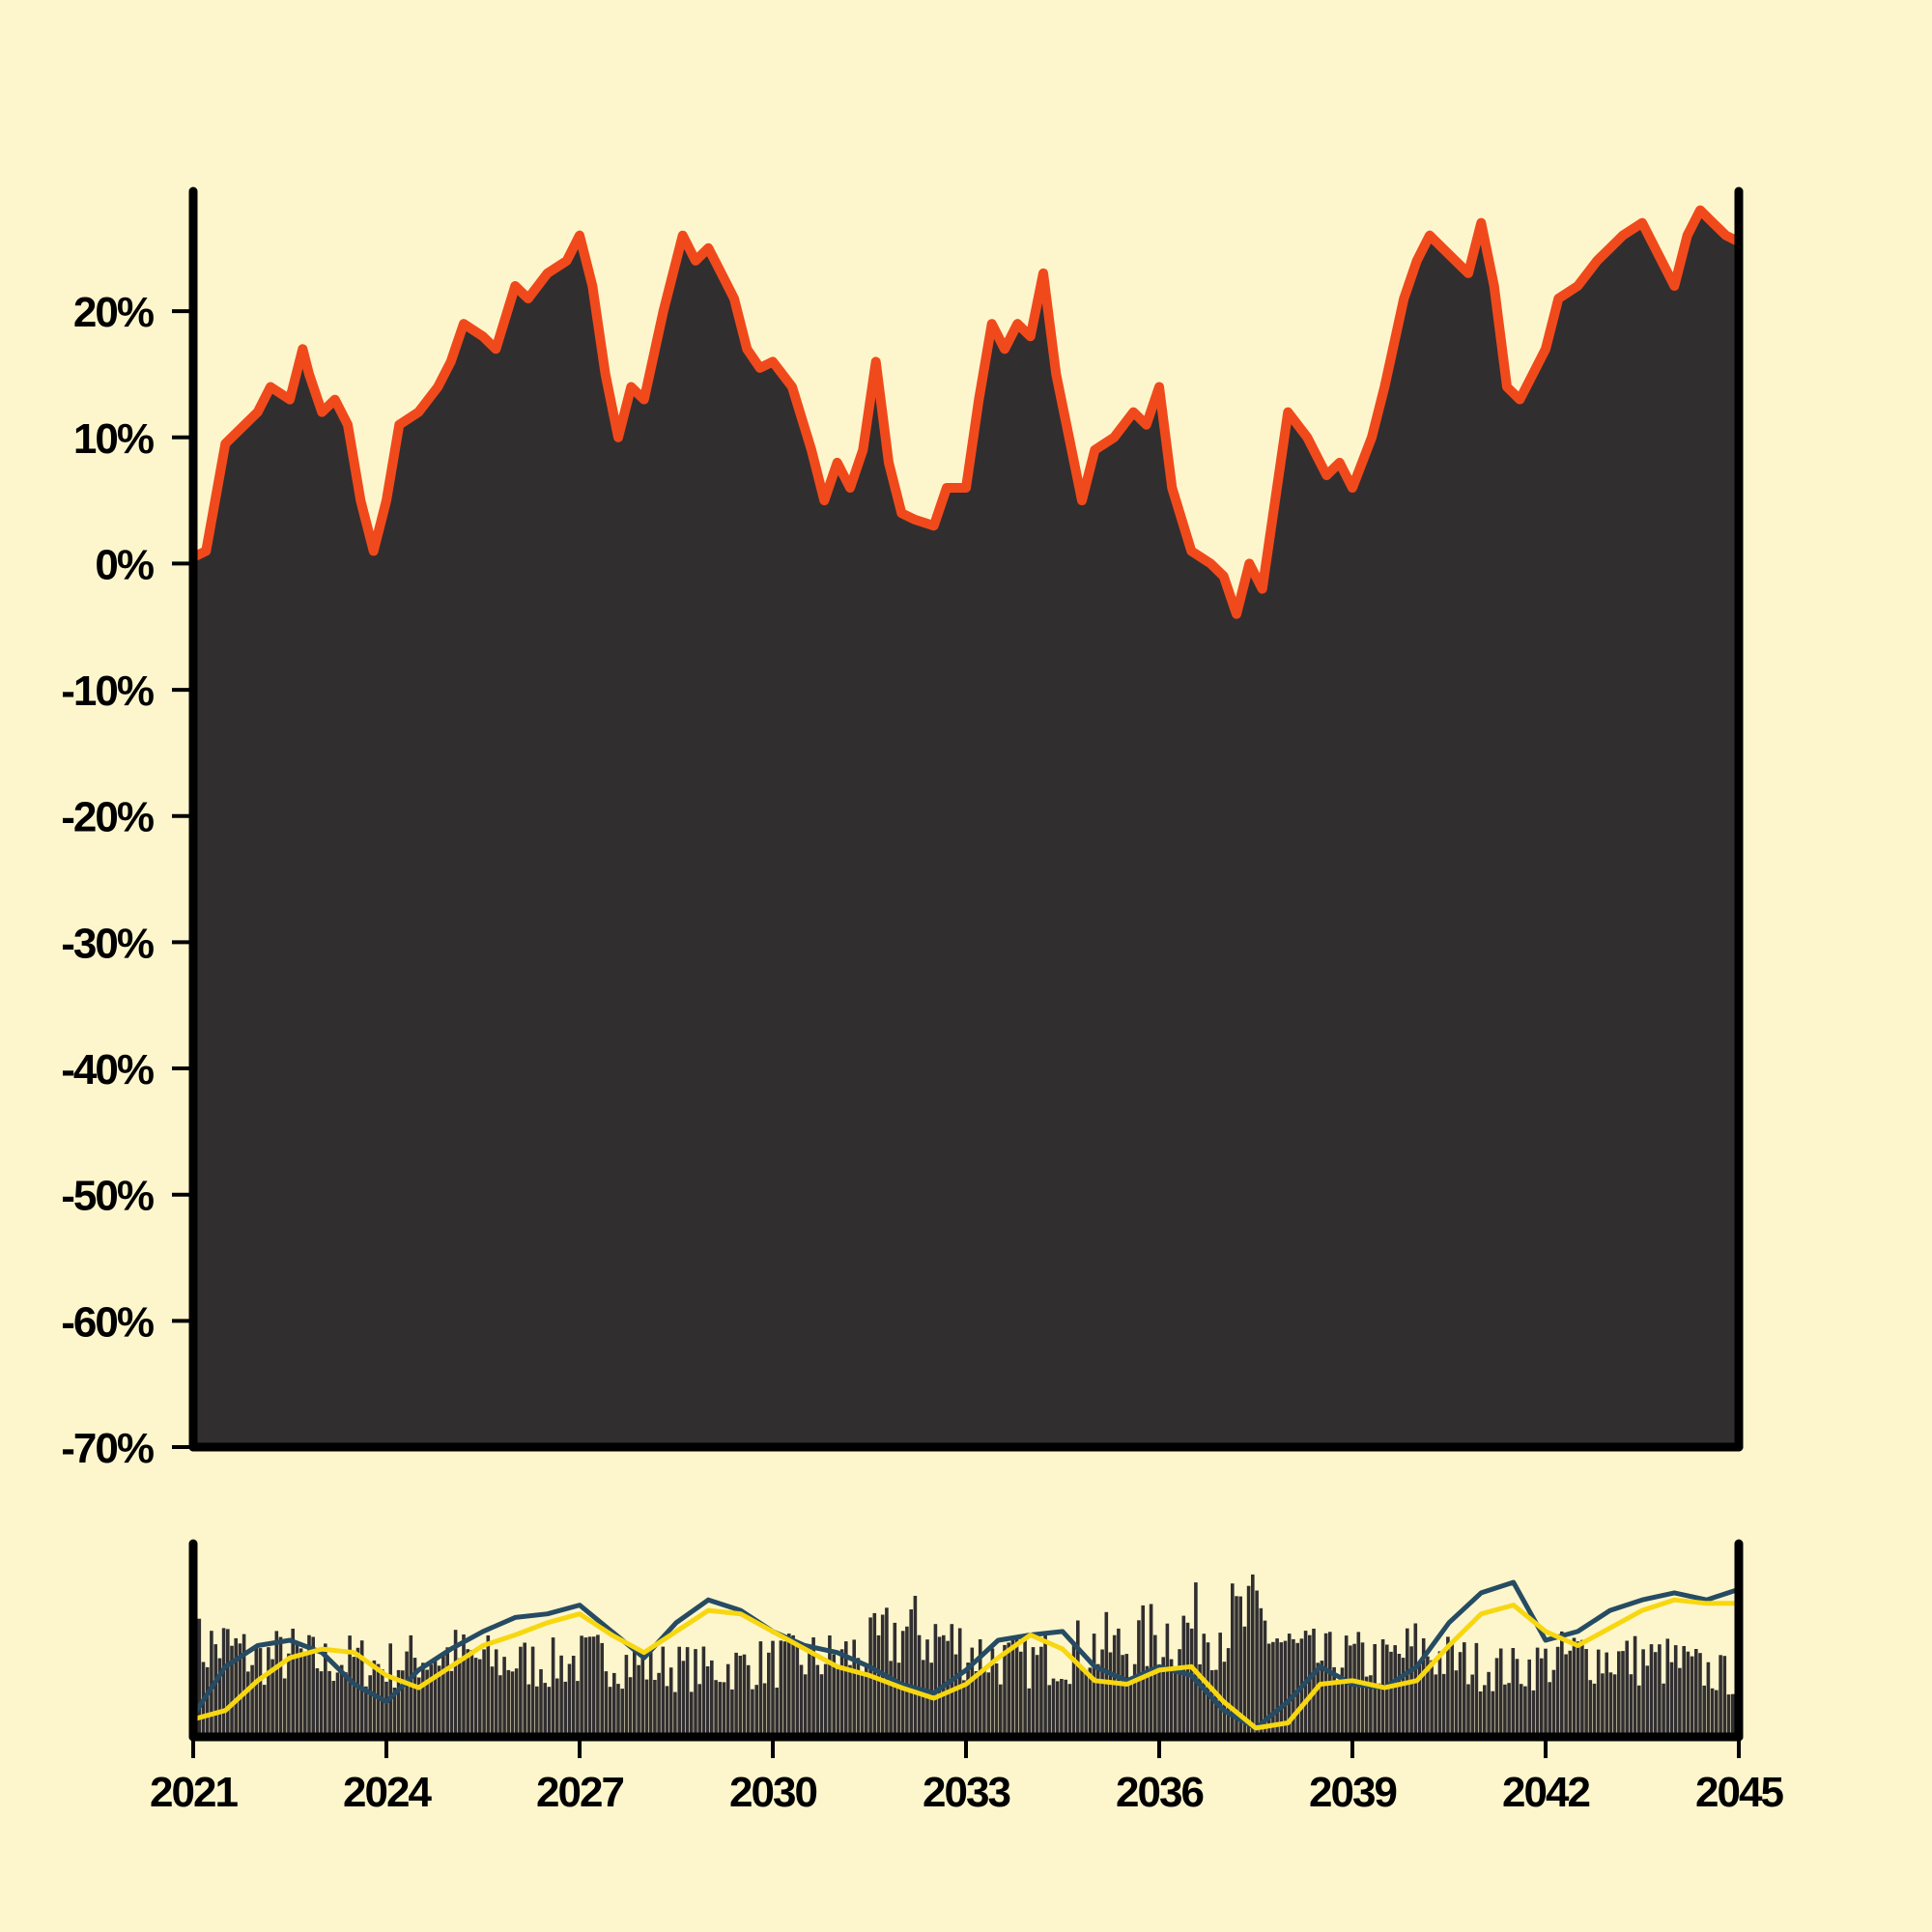  What do you see at coordinates (107, 1070) in the screenshot?
I see `y-tick-label: -40%` at bounding box center [107, 1070].